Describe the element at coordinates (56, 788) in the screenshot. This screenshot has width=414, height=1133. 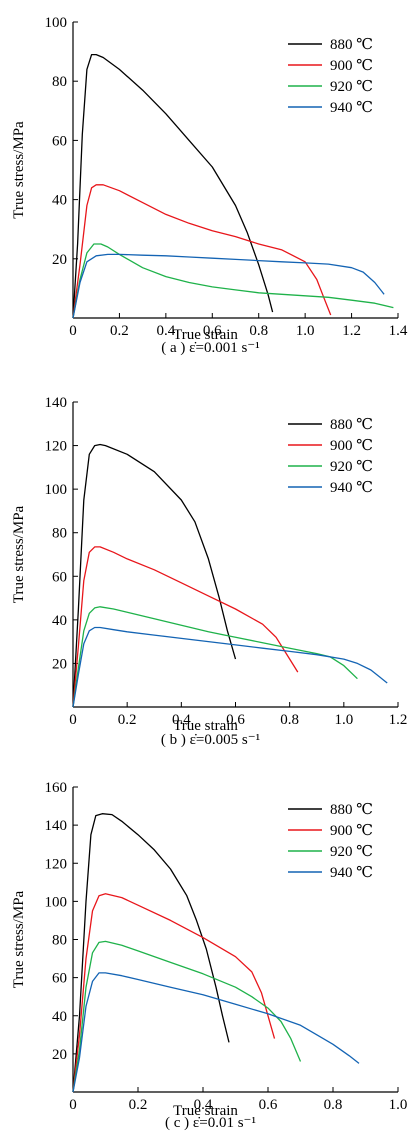
I see `y-tick-label: 160` at that location.